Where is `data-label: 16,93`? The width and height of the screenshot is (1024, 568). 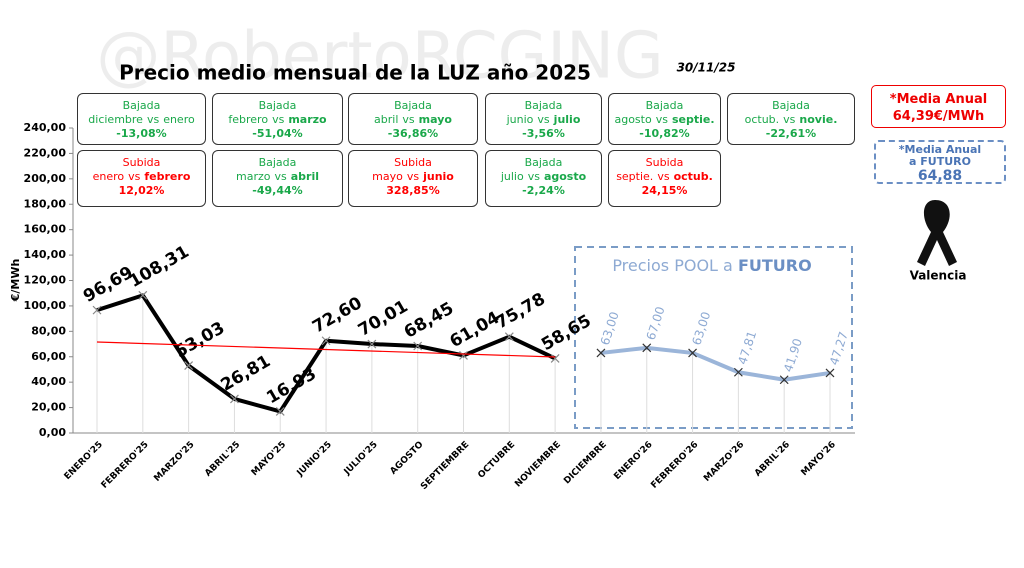
data-label: 16,93 is located at coordinates (291, 386).